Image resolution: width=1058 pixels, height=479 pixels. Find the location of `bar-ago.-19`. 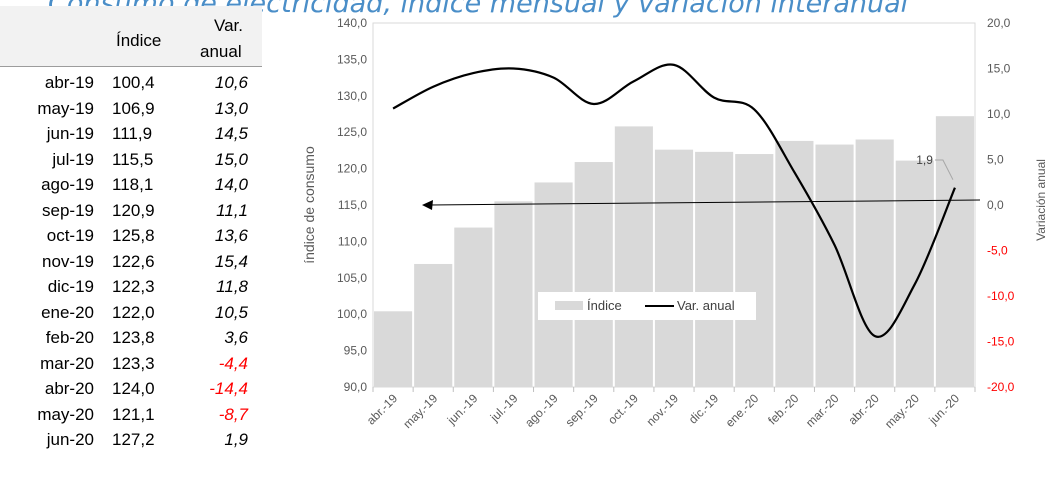

bar-ago.-19 is located at coordinates (553, 284).